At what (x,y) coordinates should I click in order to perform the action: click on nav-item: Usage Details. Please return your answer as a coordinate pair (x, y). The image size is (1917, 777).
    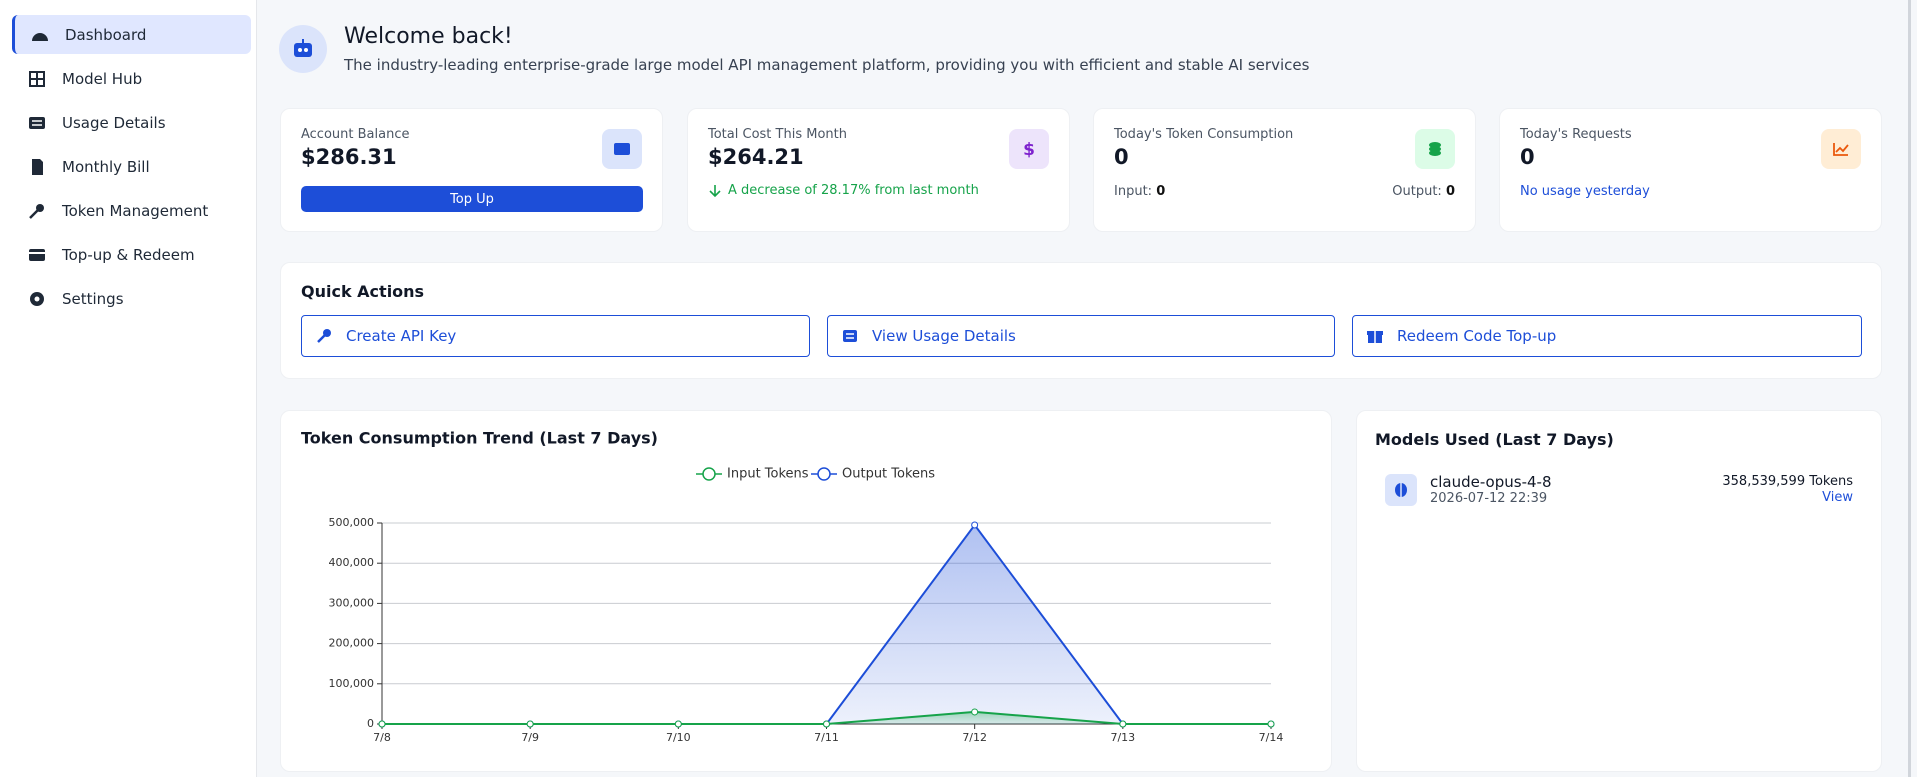
    Looking at the image, I should click on (130, 122).